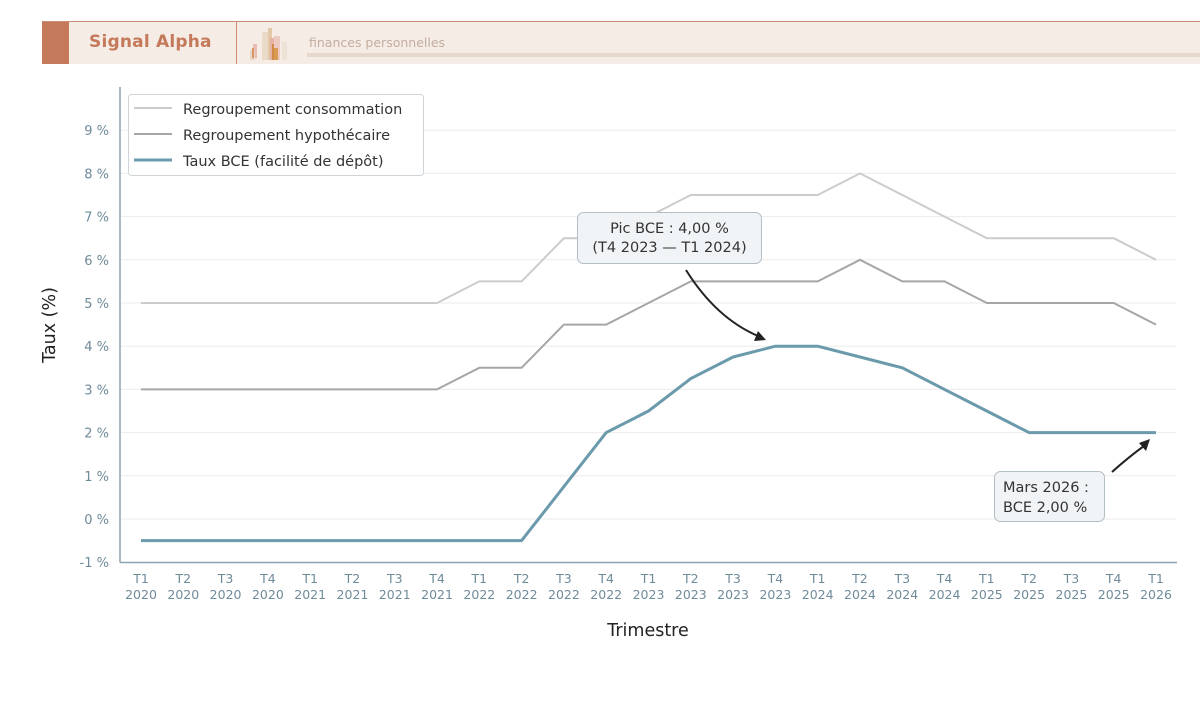  I want to click on brand-accent-bar, so click(55, 43).